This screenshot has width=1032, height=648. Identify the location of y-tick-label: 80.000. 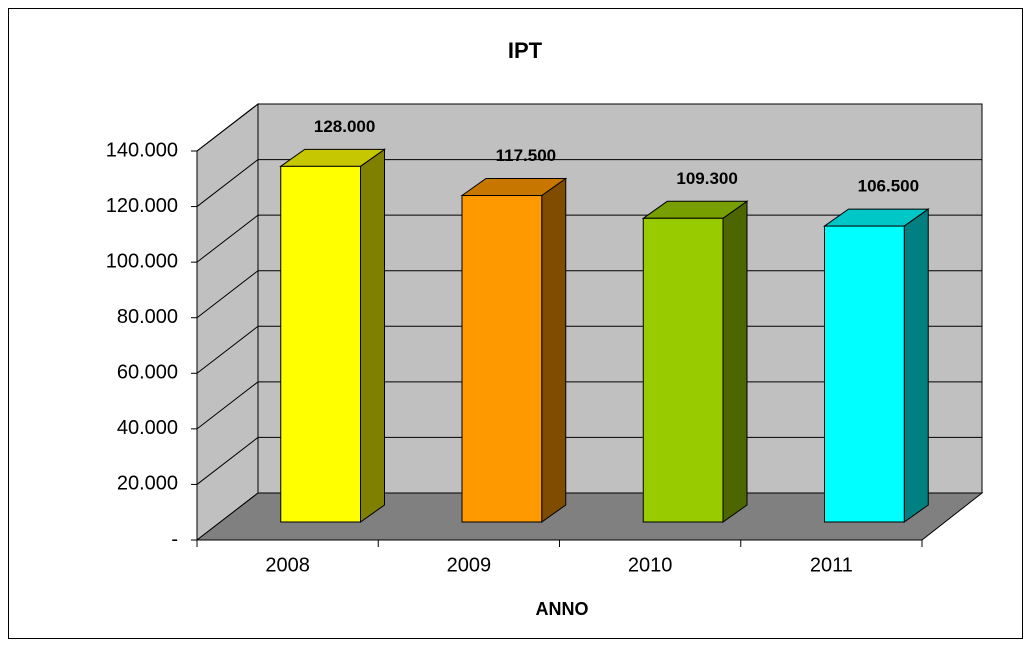
(147, 317).